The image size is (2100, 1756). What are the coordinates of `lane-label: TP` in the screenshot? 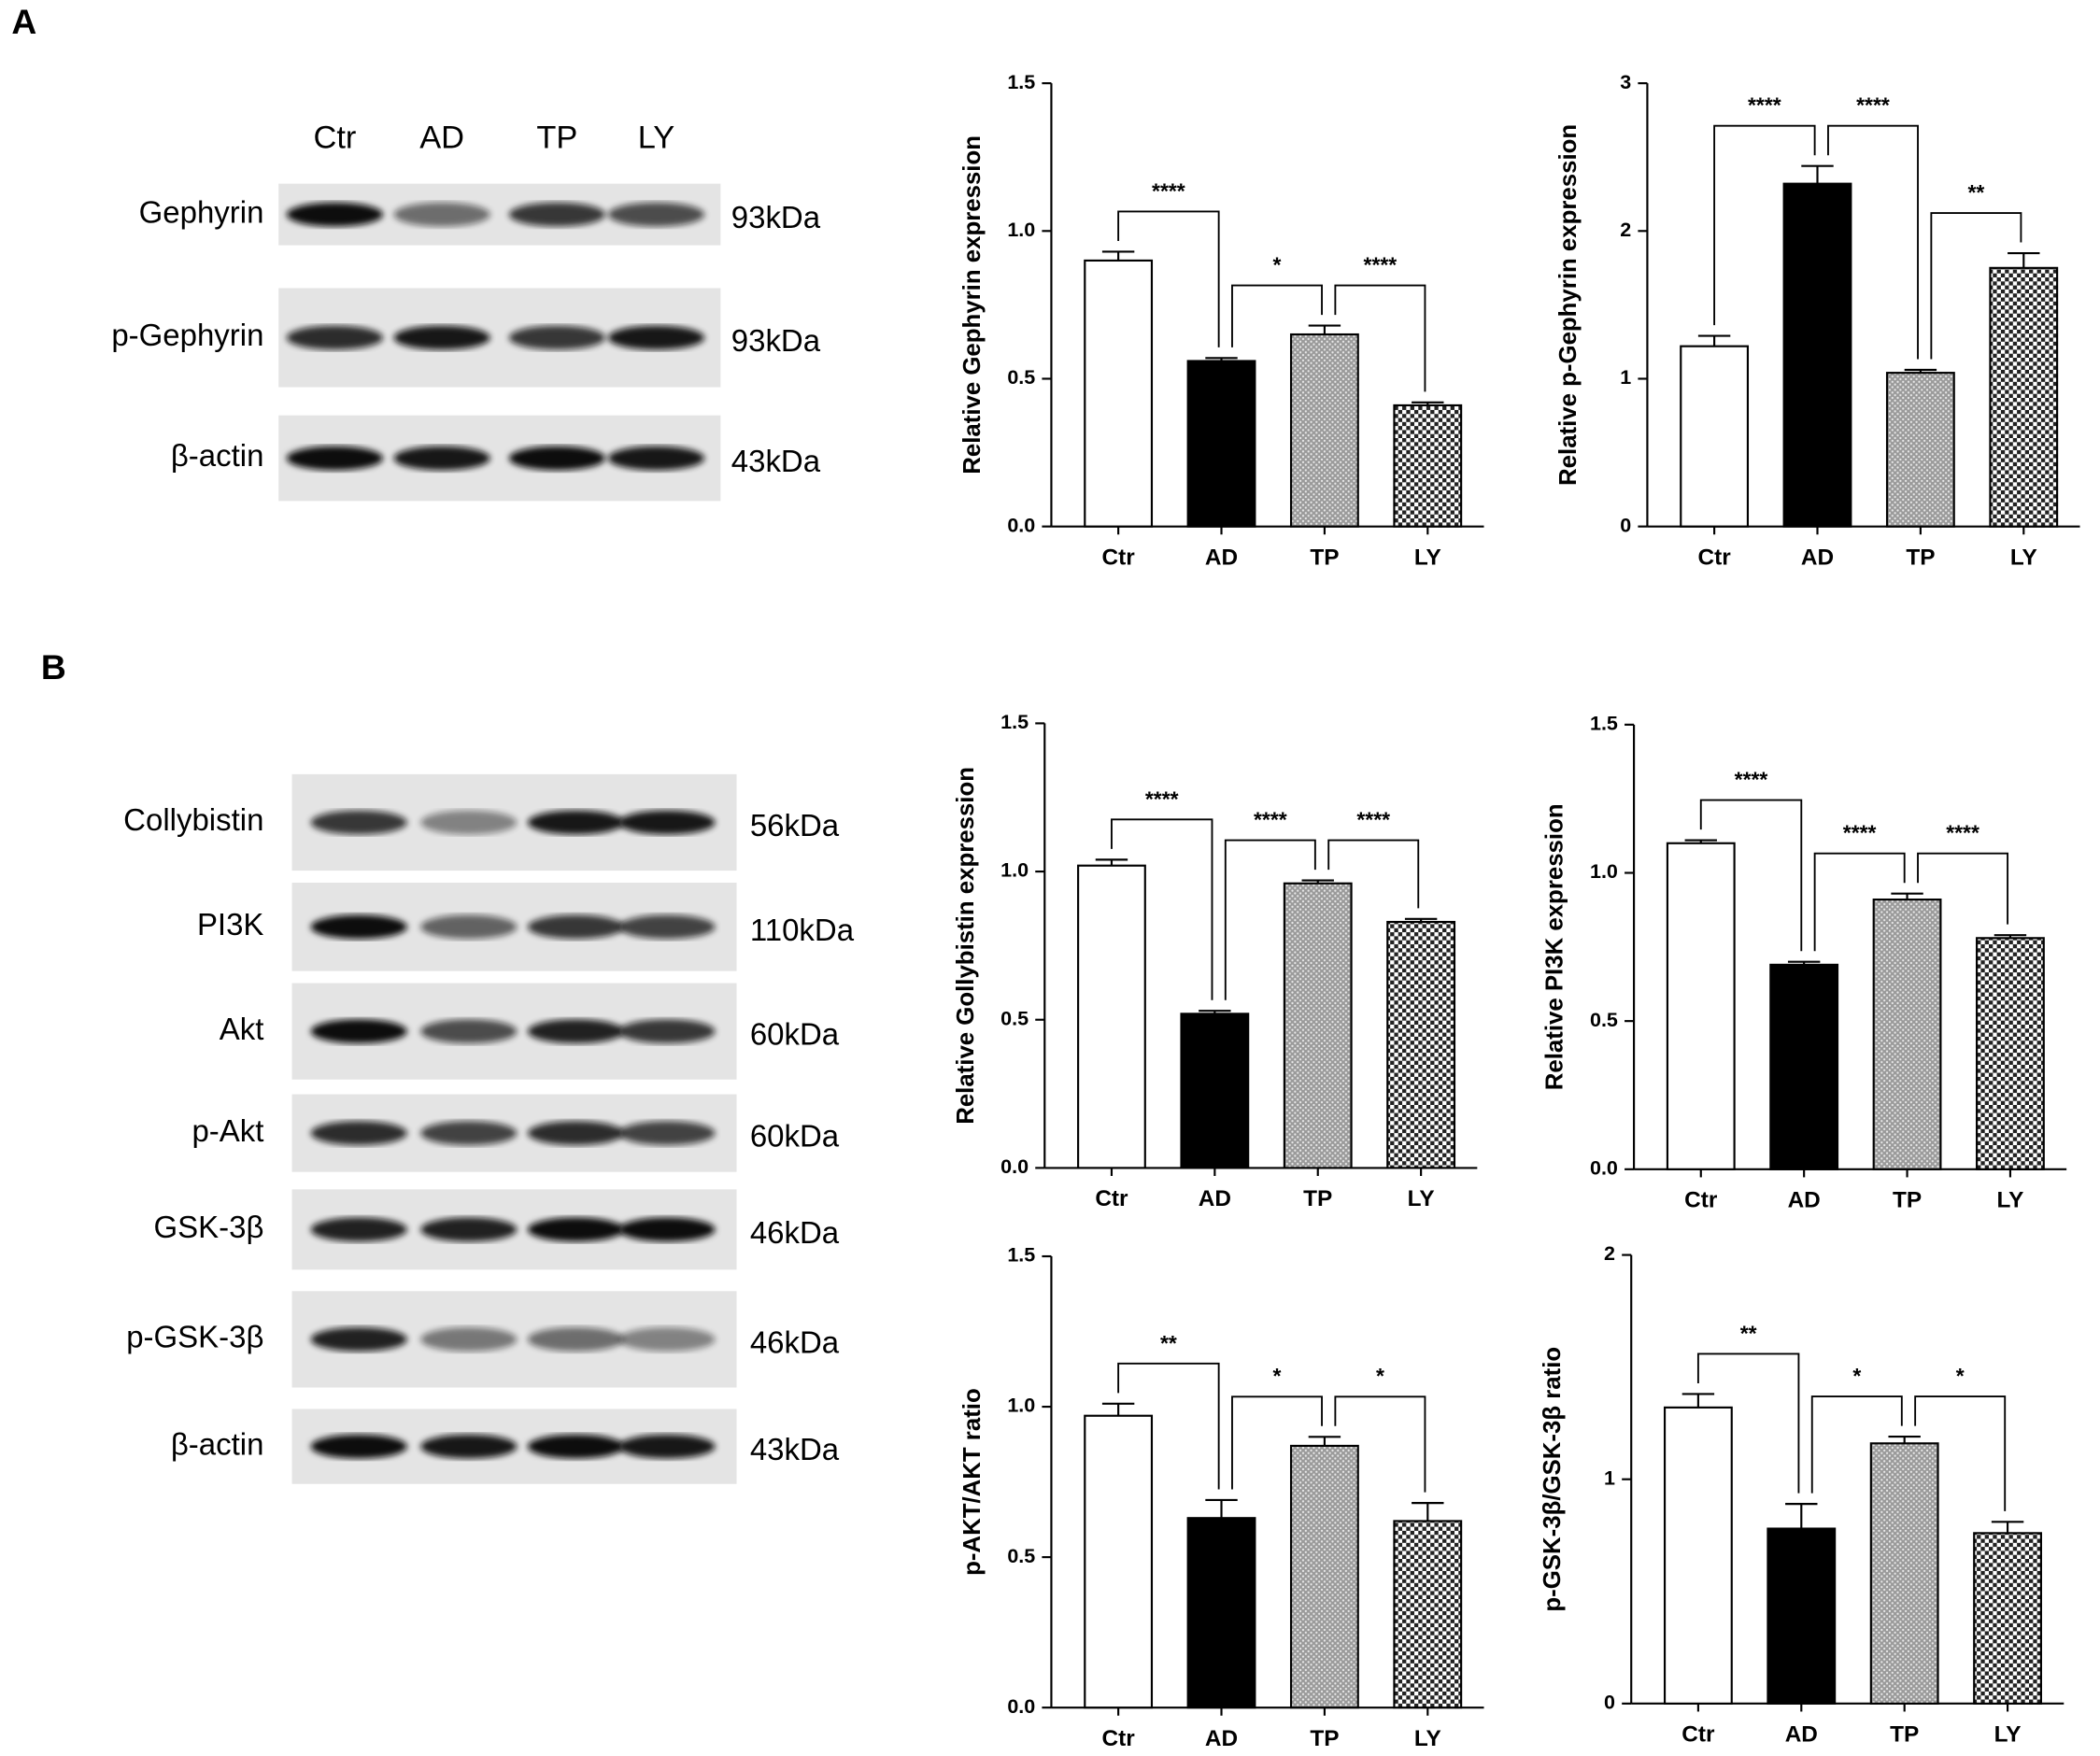 It's located at (556, 137).